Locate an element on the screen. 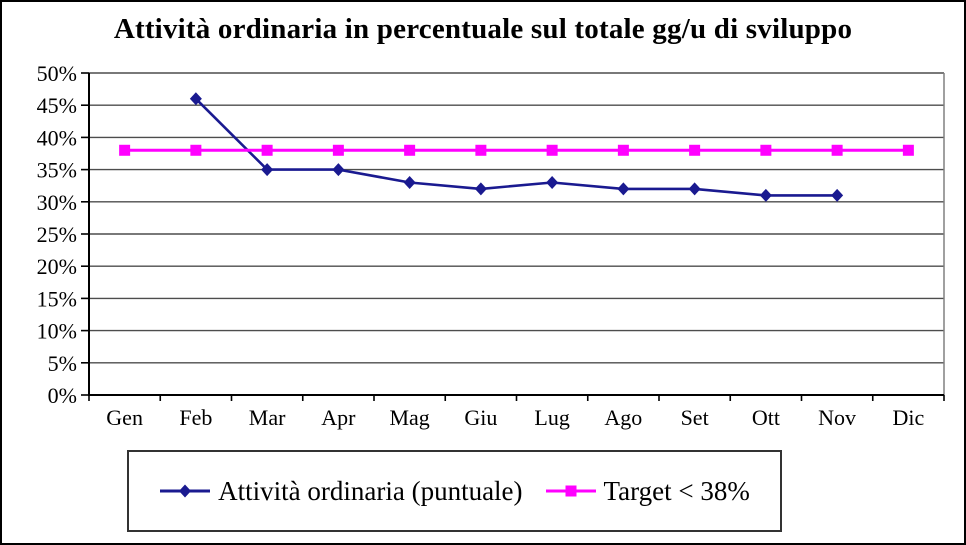 The width and height of the screenshot is (966, 545). x-tick-label: Ago is located at coordinates (623, 417).